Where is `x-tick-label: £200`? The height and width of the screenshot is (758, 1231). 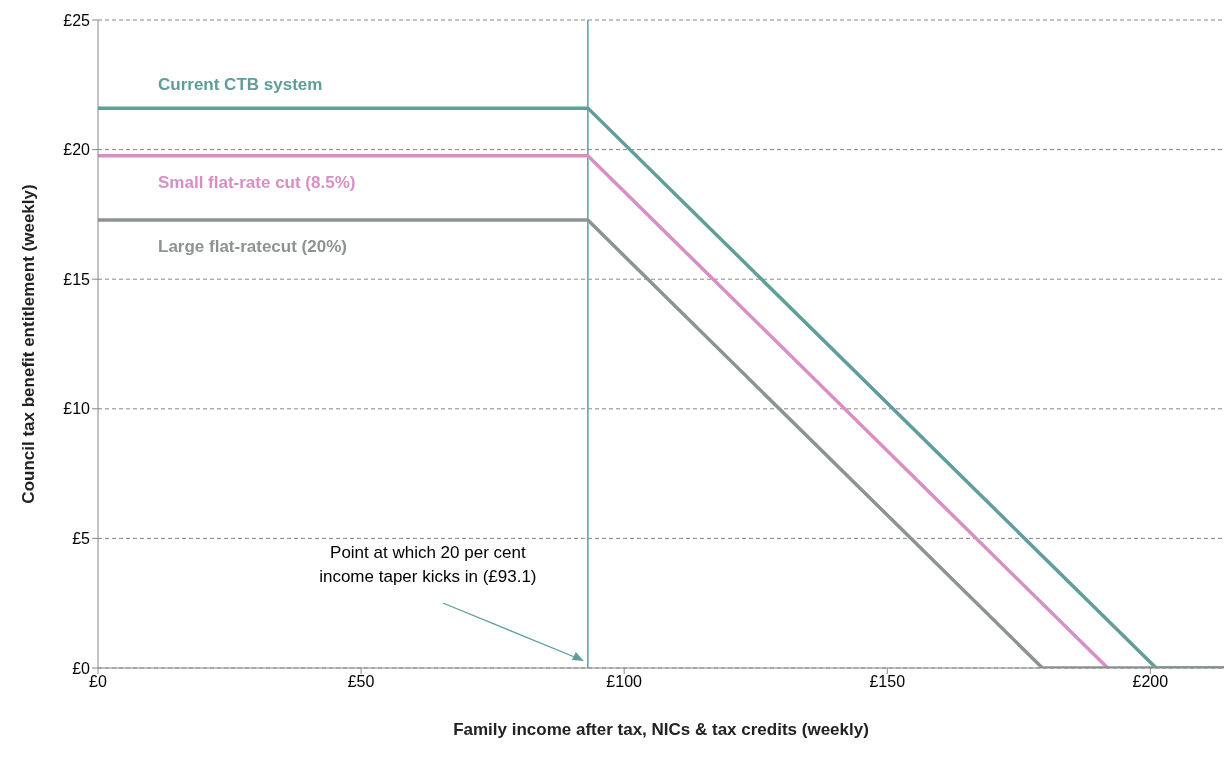
x-tick-label: £200 is located at coordinates (1150, 682).